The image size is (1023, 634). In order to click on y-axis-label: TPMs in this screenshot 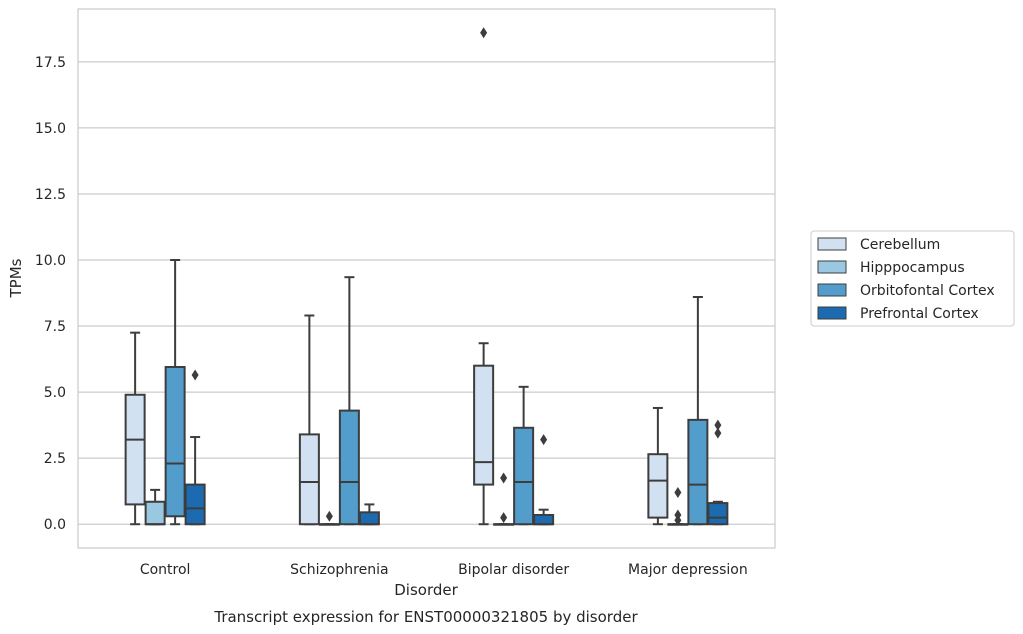, I will do `click(16, 278)`.